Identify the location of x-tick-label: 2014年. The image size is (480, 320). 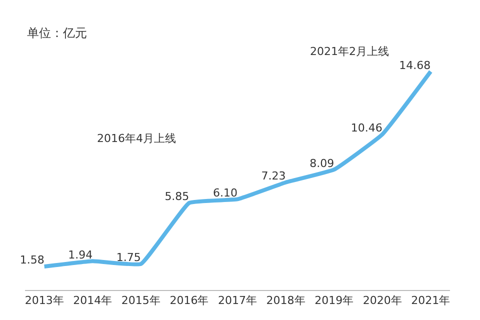
(92, 301).